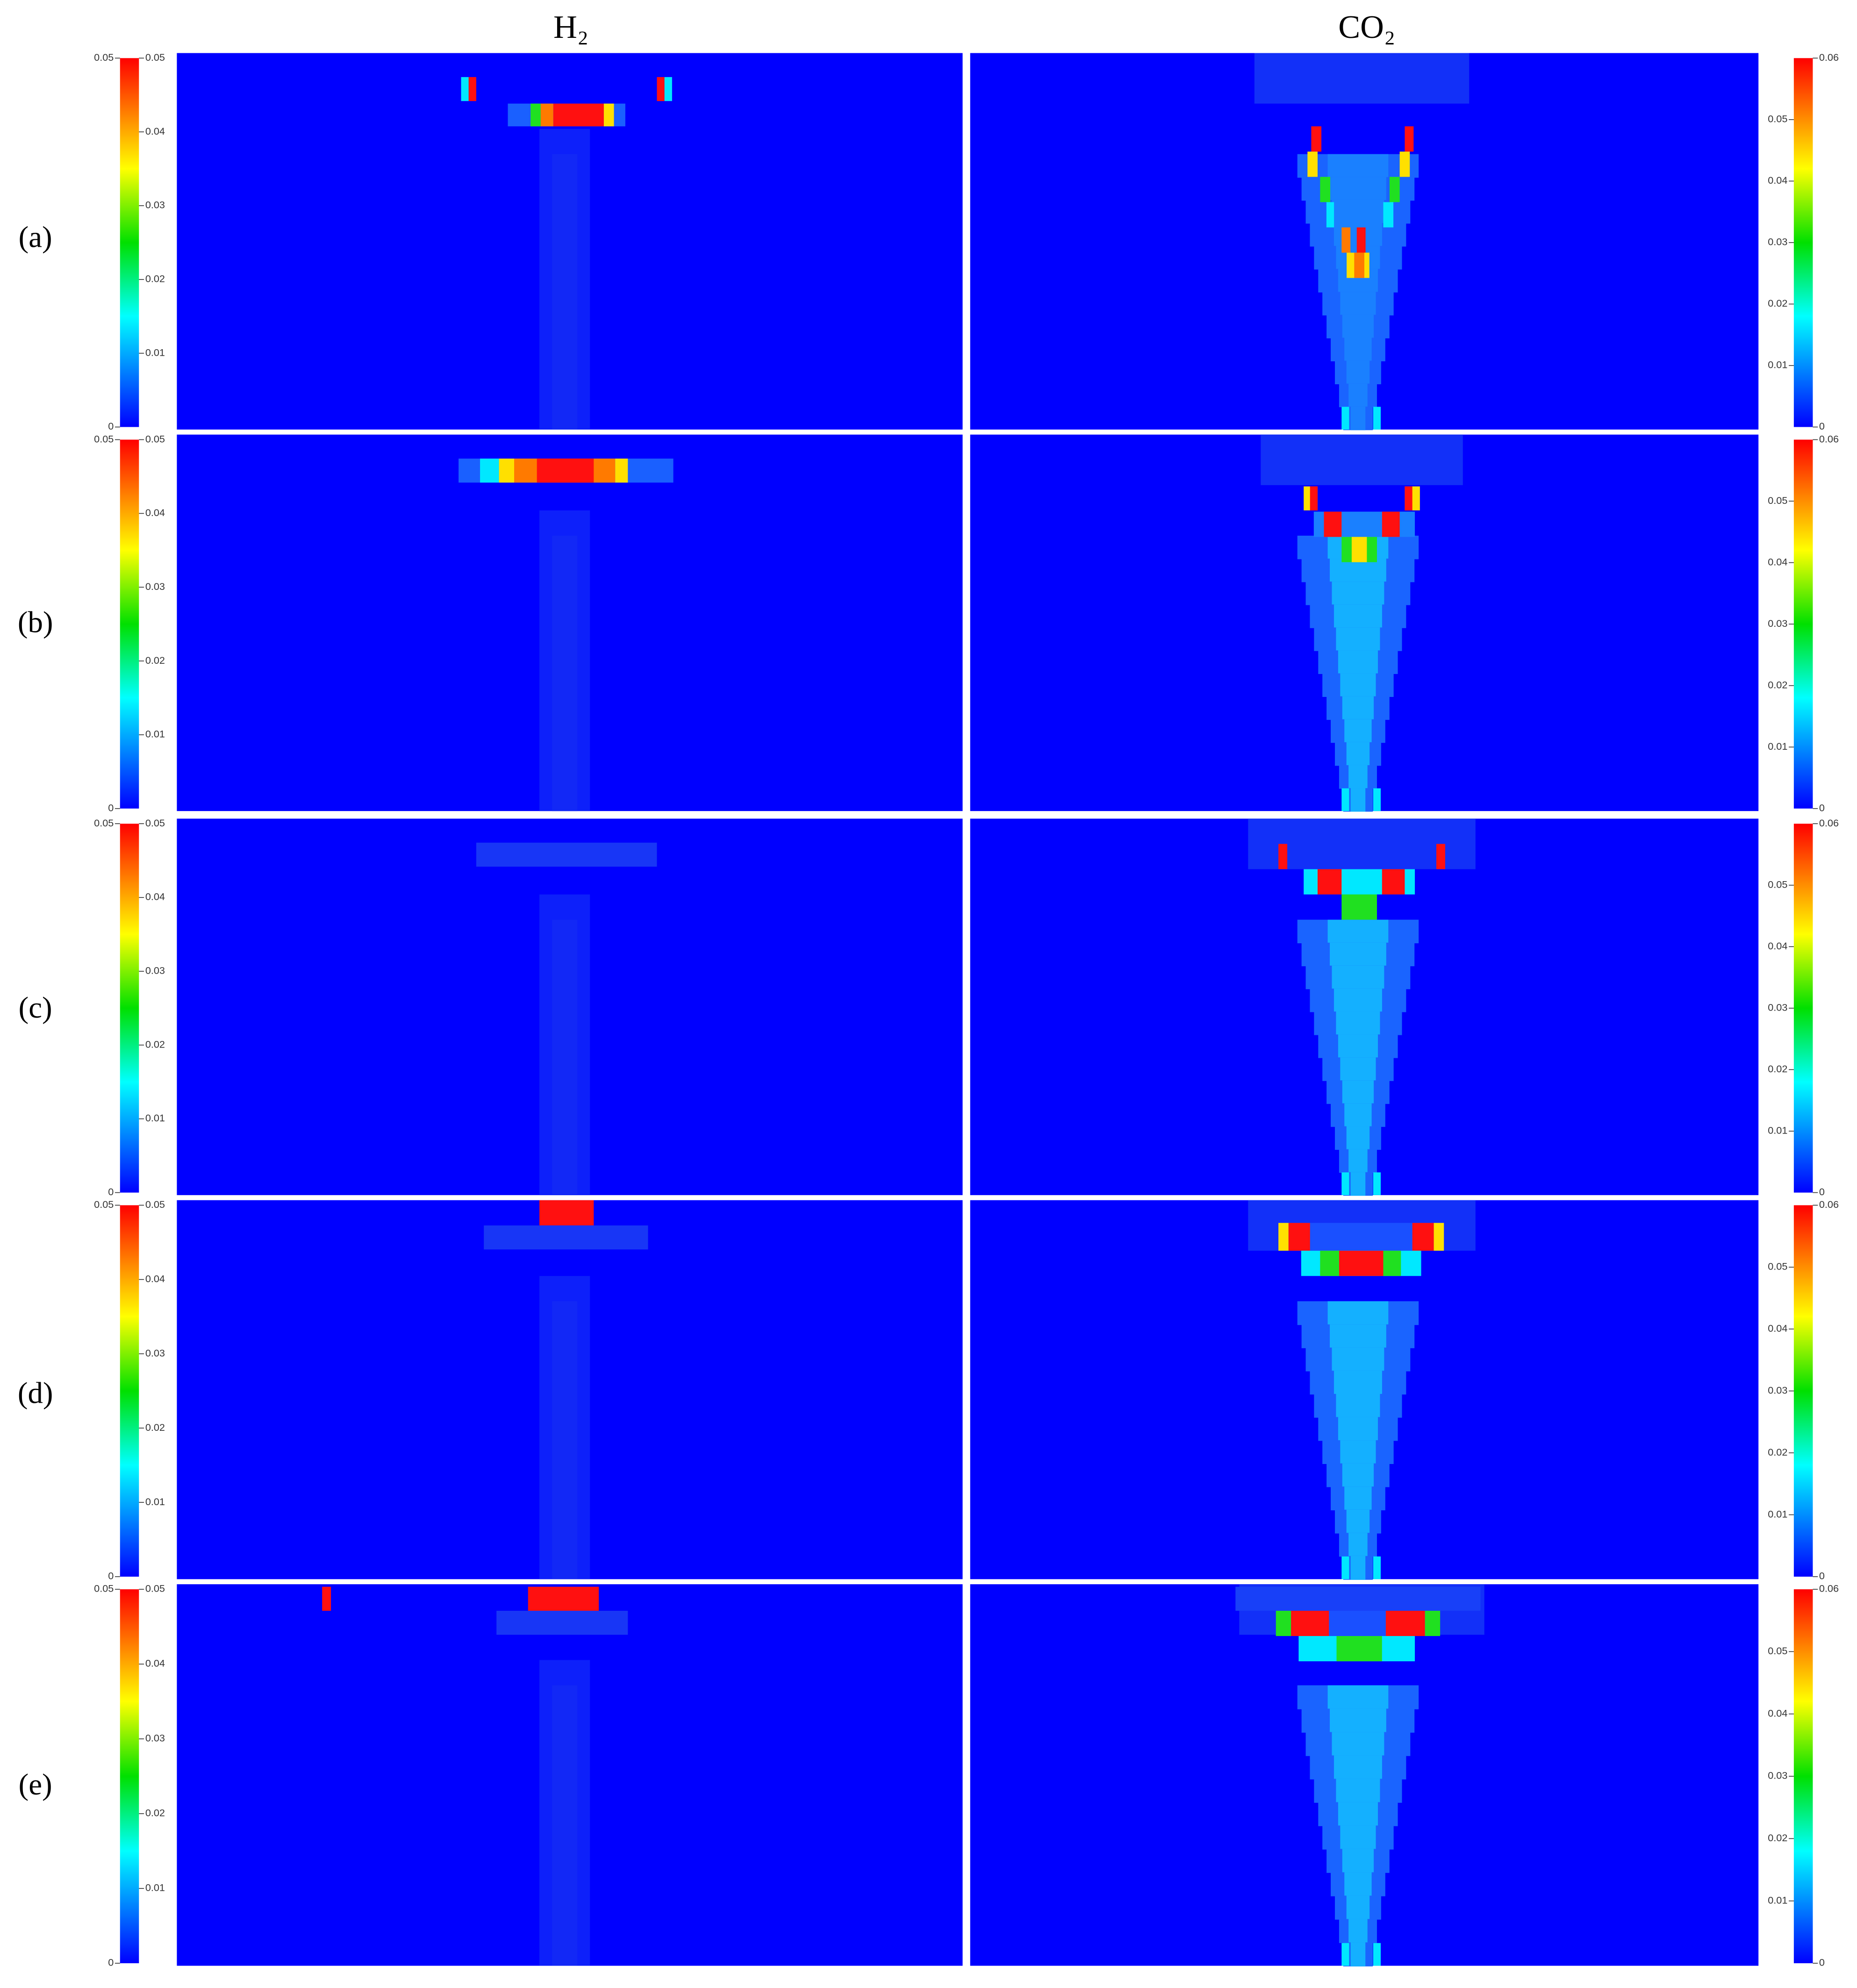  What do you see at coordinates (1362, 78) in the screenshot?
I see `plume-cap` at bounding box center [1362, 78].